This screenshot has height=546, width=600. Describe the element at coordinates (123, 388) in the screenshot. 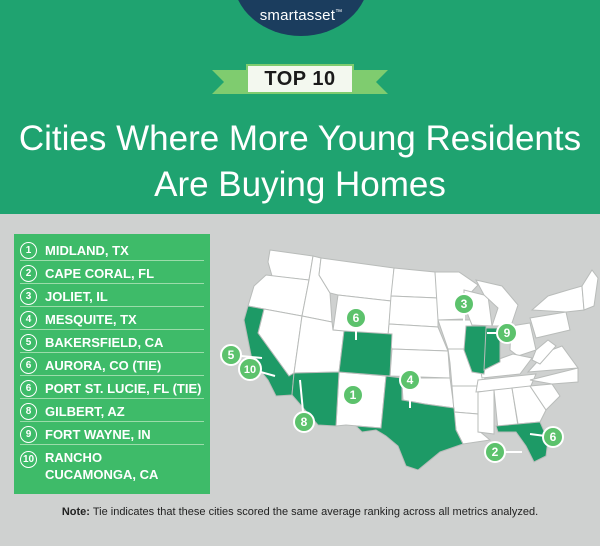

I see `city-label: PORT ST. LUCIE, FL (TIE)` at that location.